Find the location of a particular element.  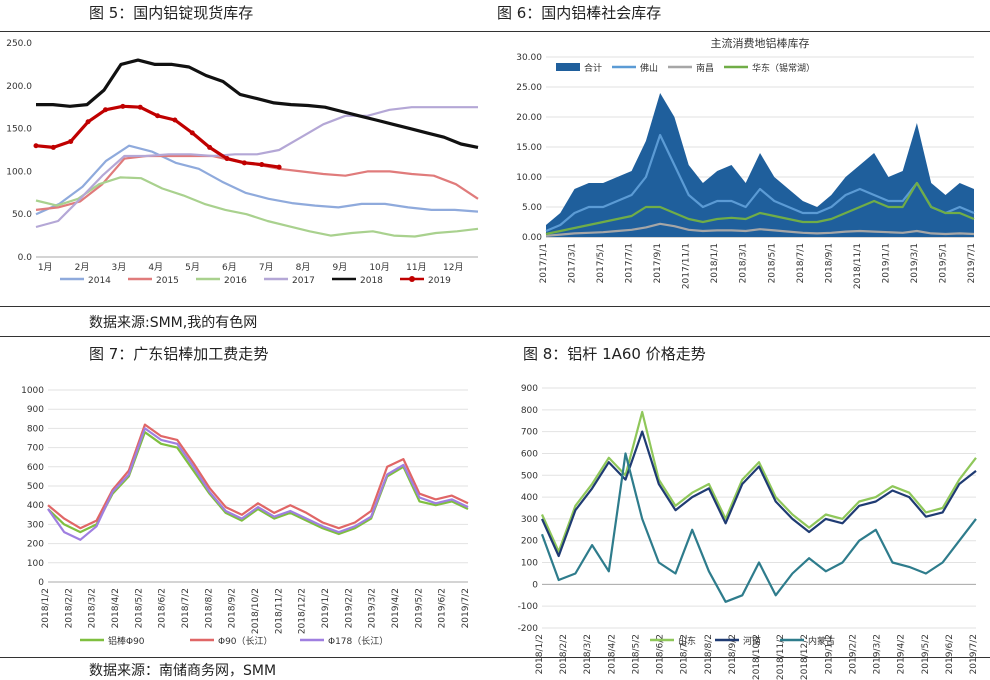

legend-label: 2019 is located at coordinates (439, 281).